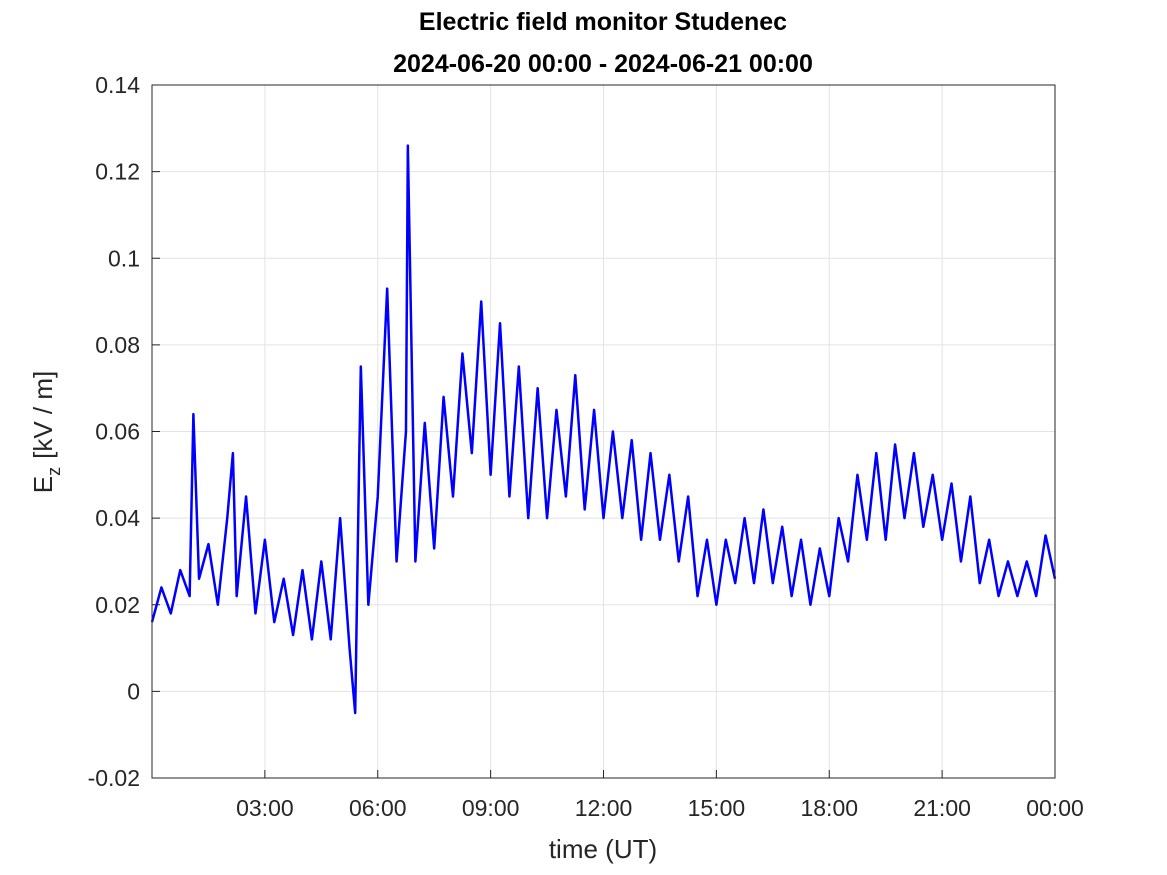 The height and width of the screenshot is (875, 1167). I want to click on chart-title: Electric field monitor Studenec, so click(603, 22).